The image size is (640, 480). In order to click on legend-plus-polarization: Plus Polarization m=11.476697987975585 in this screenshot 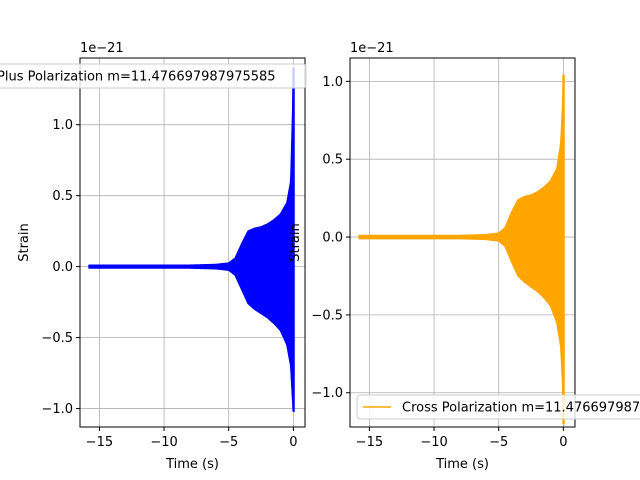, I will do `click(153, 76)`.